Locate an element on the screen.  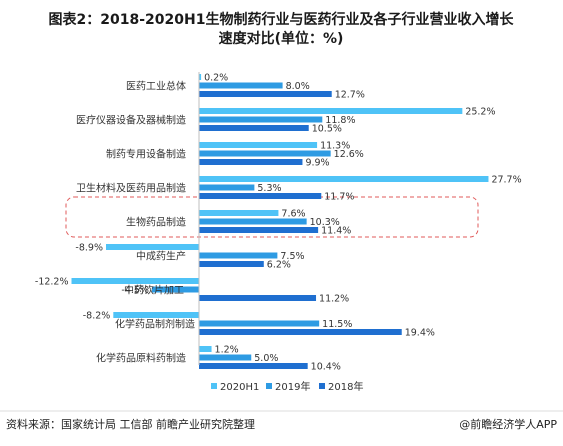
value-label-1-0: 25.2% is located at coordinates (480, 112).